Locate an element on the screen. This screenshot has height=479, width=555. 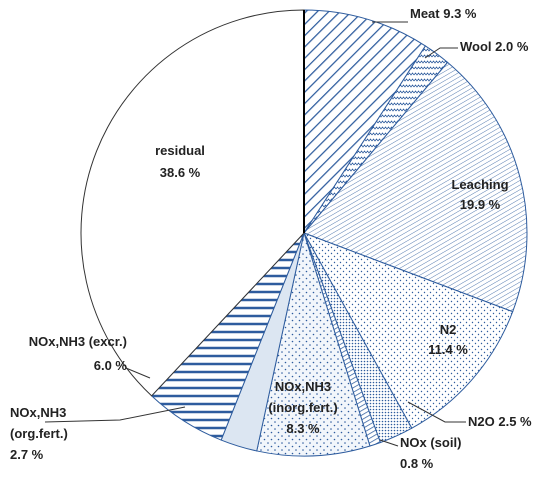
category: Wool is located at coordinates (476, 46).